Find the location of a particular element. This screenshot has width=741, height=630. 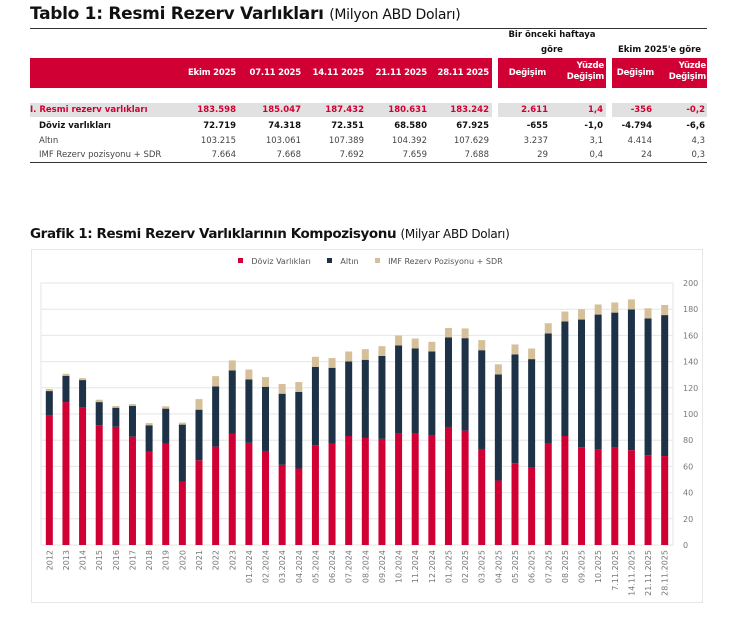

monthly-change-cell: -4.794 is located at coordinates (636, 126).